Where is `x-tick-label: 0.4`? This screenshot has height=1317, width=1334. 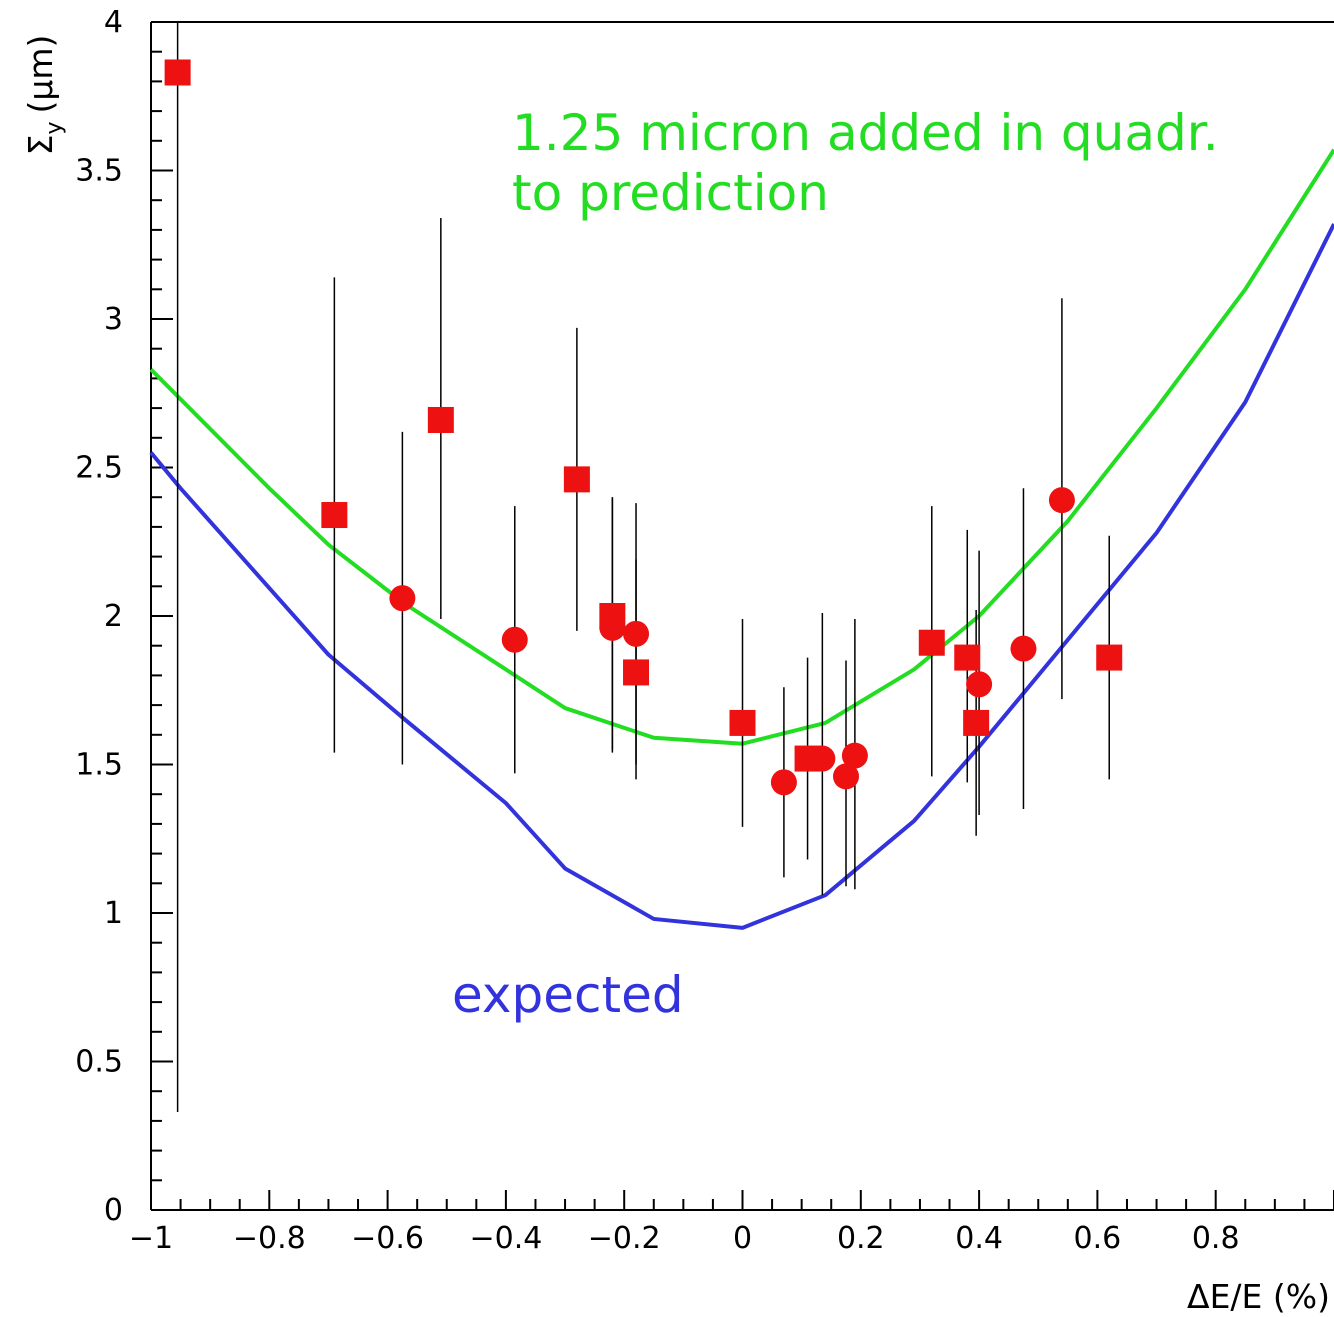
x-tick-label: 0.4 is located at coordinates (979, 1238).